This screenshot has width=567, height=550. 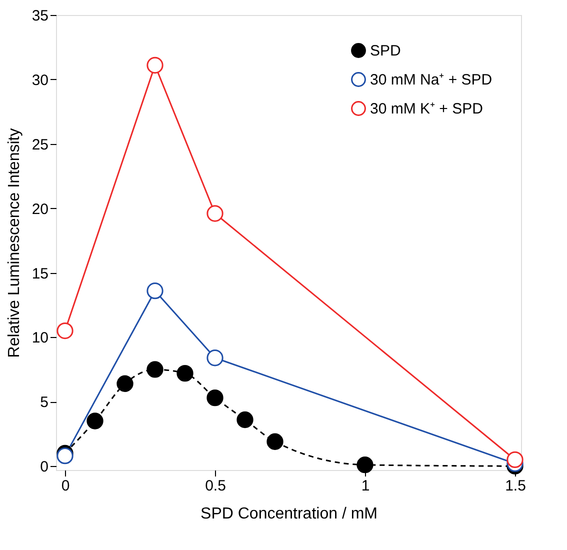 What do you see at coordinates (515, 486) in the screenshot?
I see `x-tick-label: 1.5` at bounding box center [515, 486].